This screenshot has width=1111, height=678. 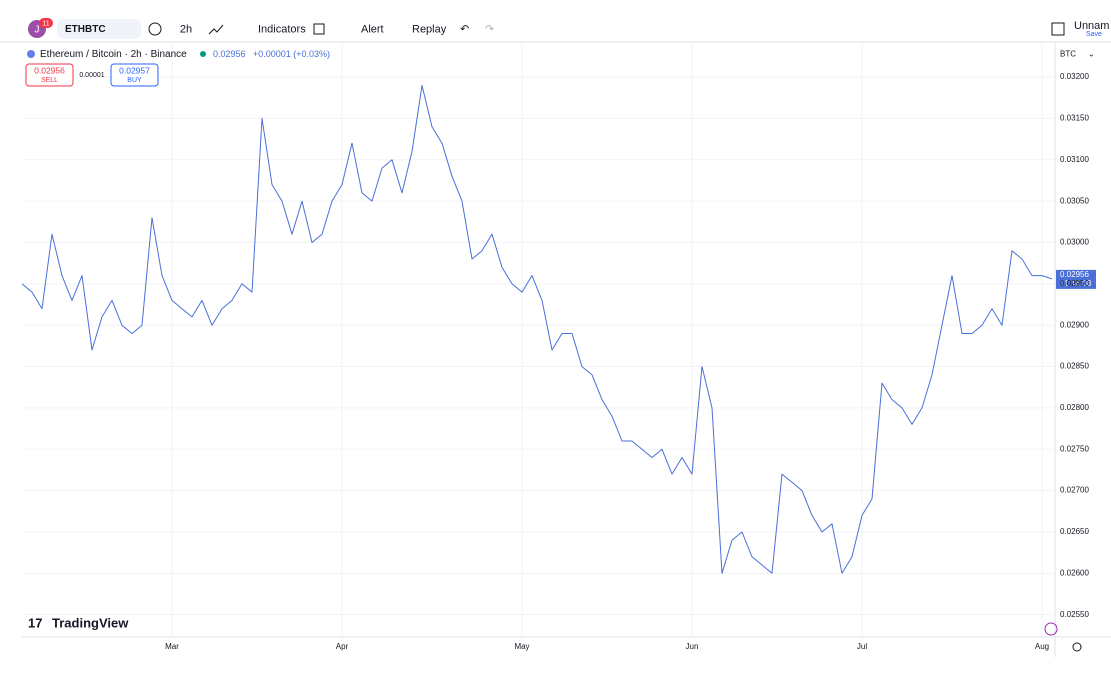 I want to click on events-icon, so click(x=1051, y=629).